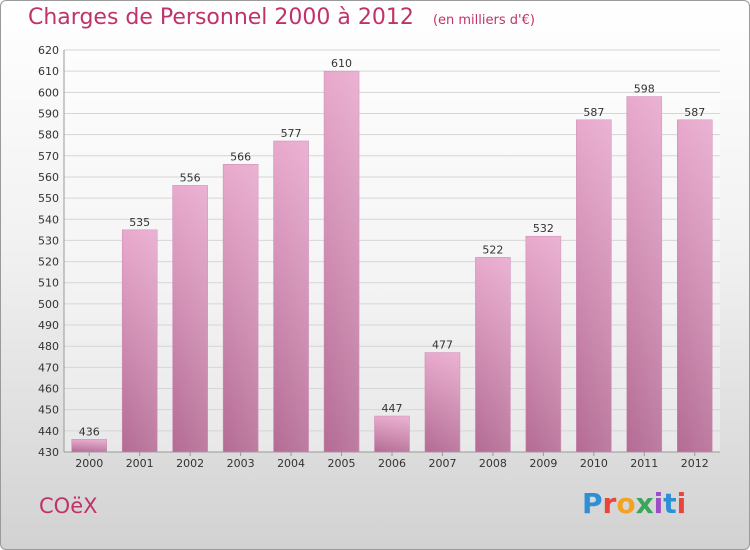 The width and height of the screenshot is (750, 550). Describe the element at coordinates (670, 503) in the screenshot. I see `logo-letter: t` at that location.